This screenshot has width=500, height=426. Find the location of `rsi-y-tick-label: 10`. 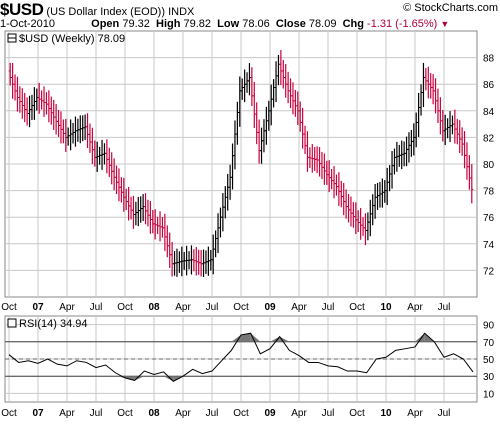

rsi-y-tick-label: 10 is located at coordinates (489, 394).